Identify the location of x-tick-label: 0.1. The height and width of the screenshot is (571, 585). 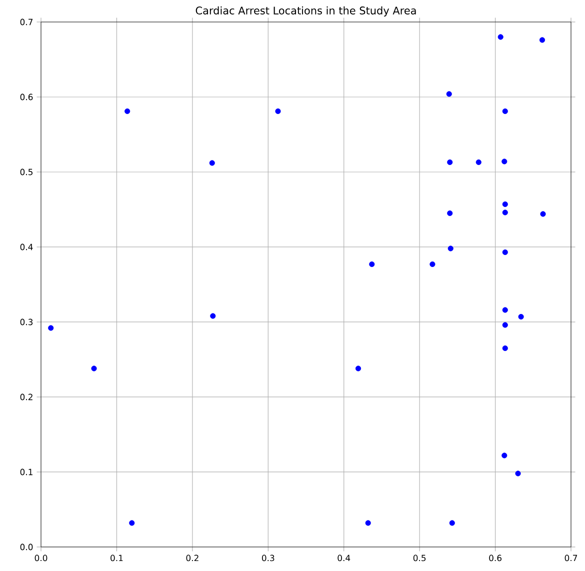
(116, 558).